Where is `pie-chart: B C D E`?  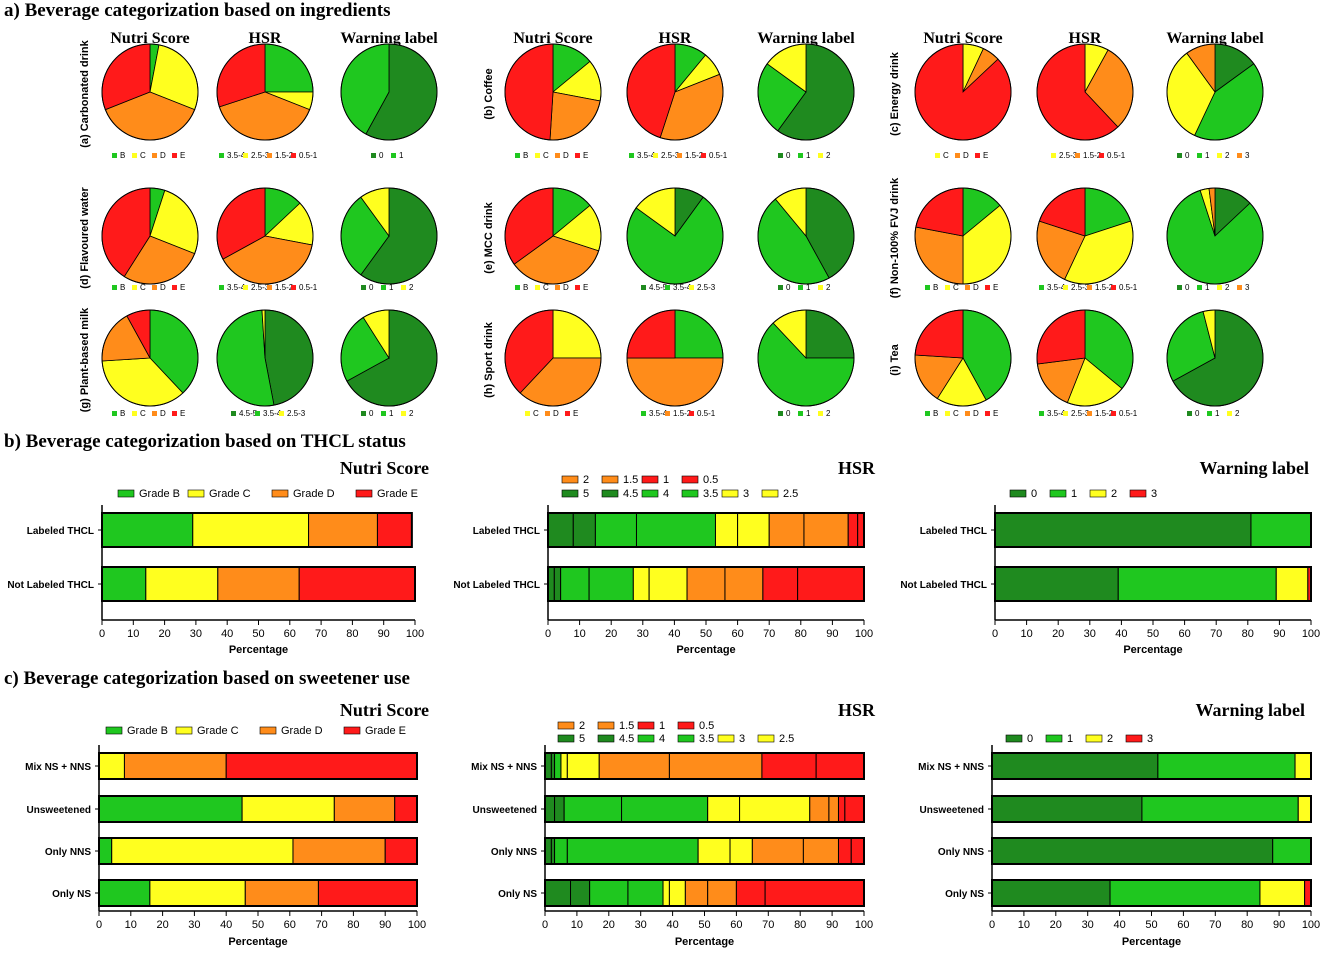
pie-chart: B C D E is located at coordinates (150, 363).